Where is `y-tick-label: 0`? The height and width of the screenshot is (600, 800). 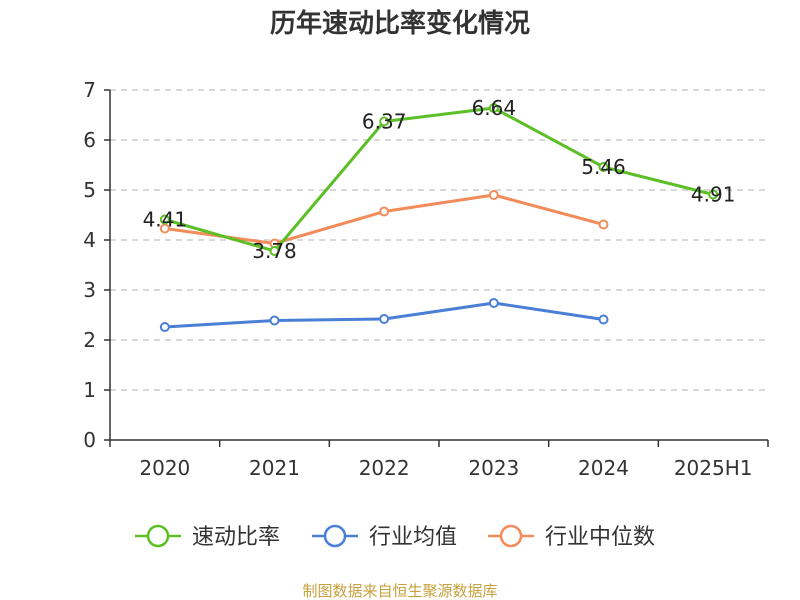 y-tick-label: 0 is located at coordinates (89, 440).